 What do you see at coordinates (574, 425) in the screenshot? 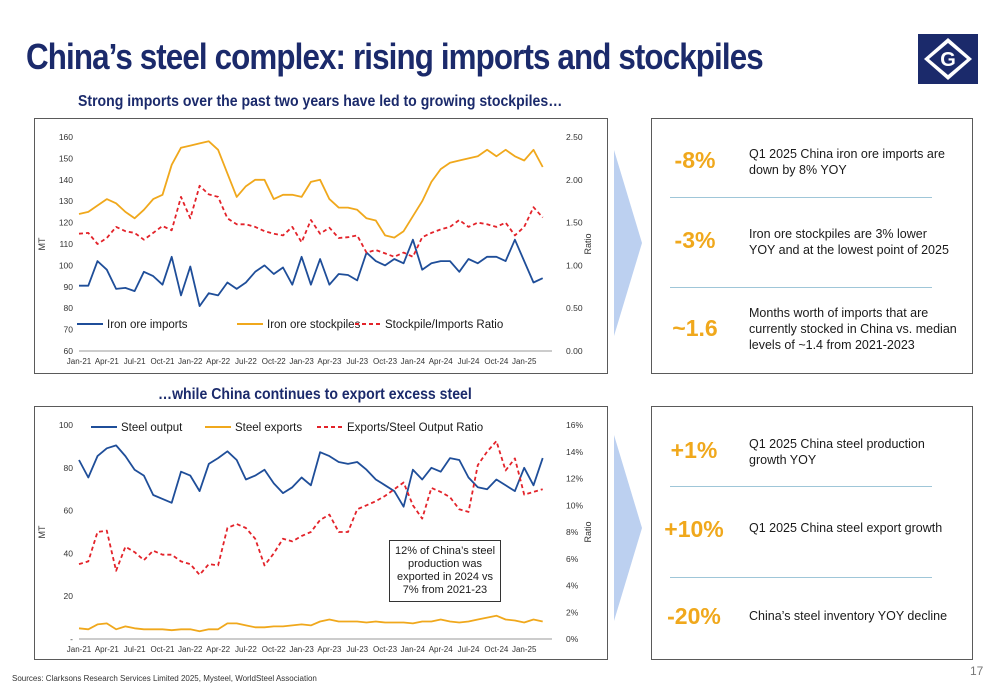
I see `y2-tick-label: 16%` at bounding box center [574, 425].